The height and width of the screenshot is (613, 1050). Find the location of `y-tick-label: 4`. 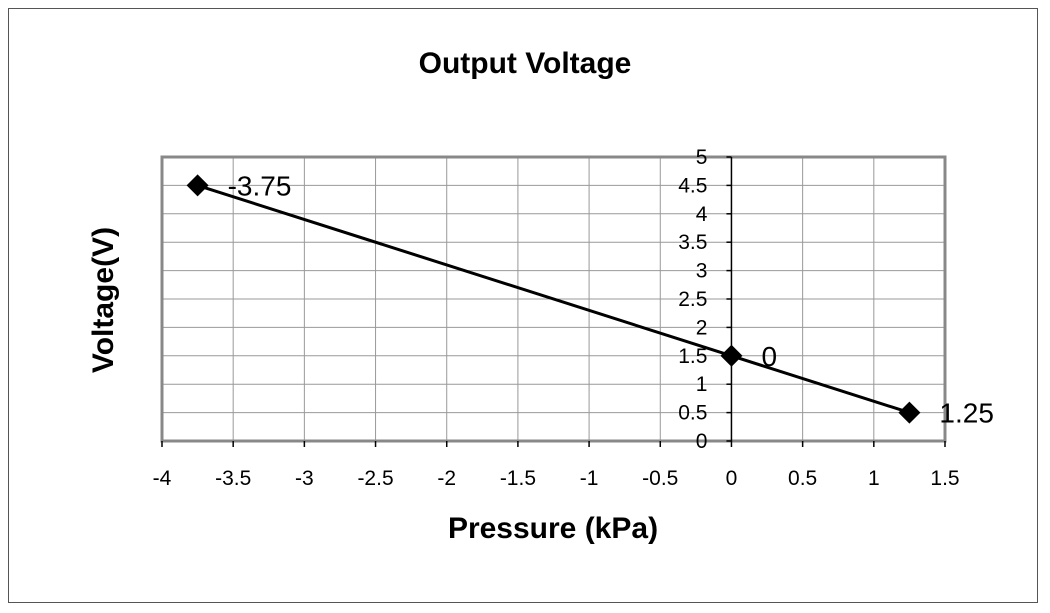

y-tick-label: 4 is located at coordinates (702, 214).